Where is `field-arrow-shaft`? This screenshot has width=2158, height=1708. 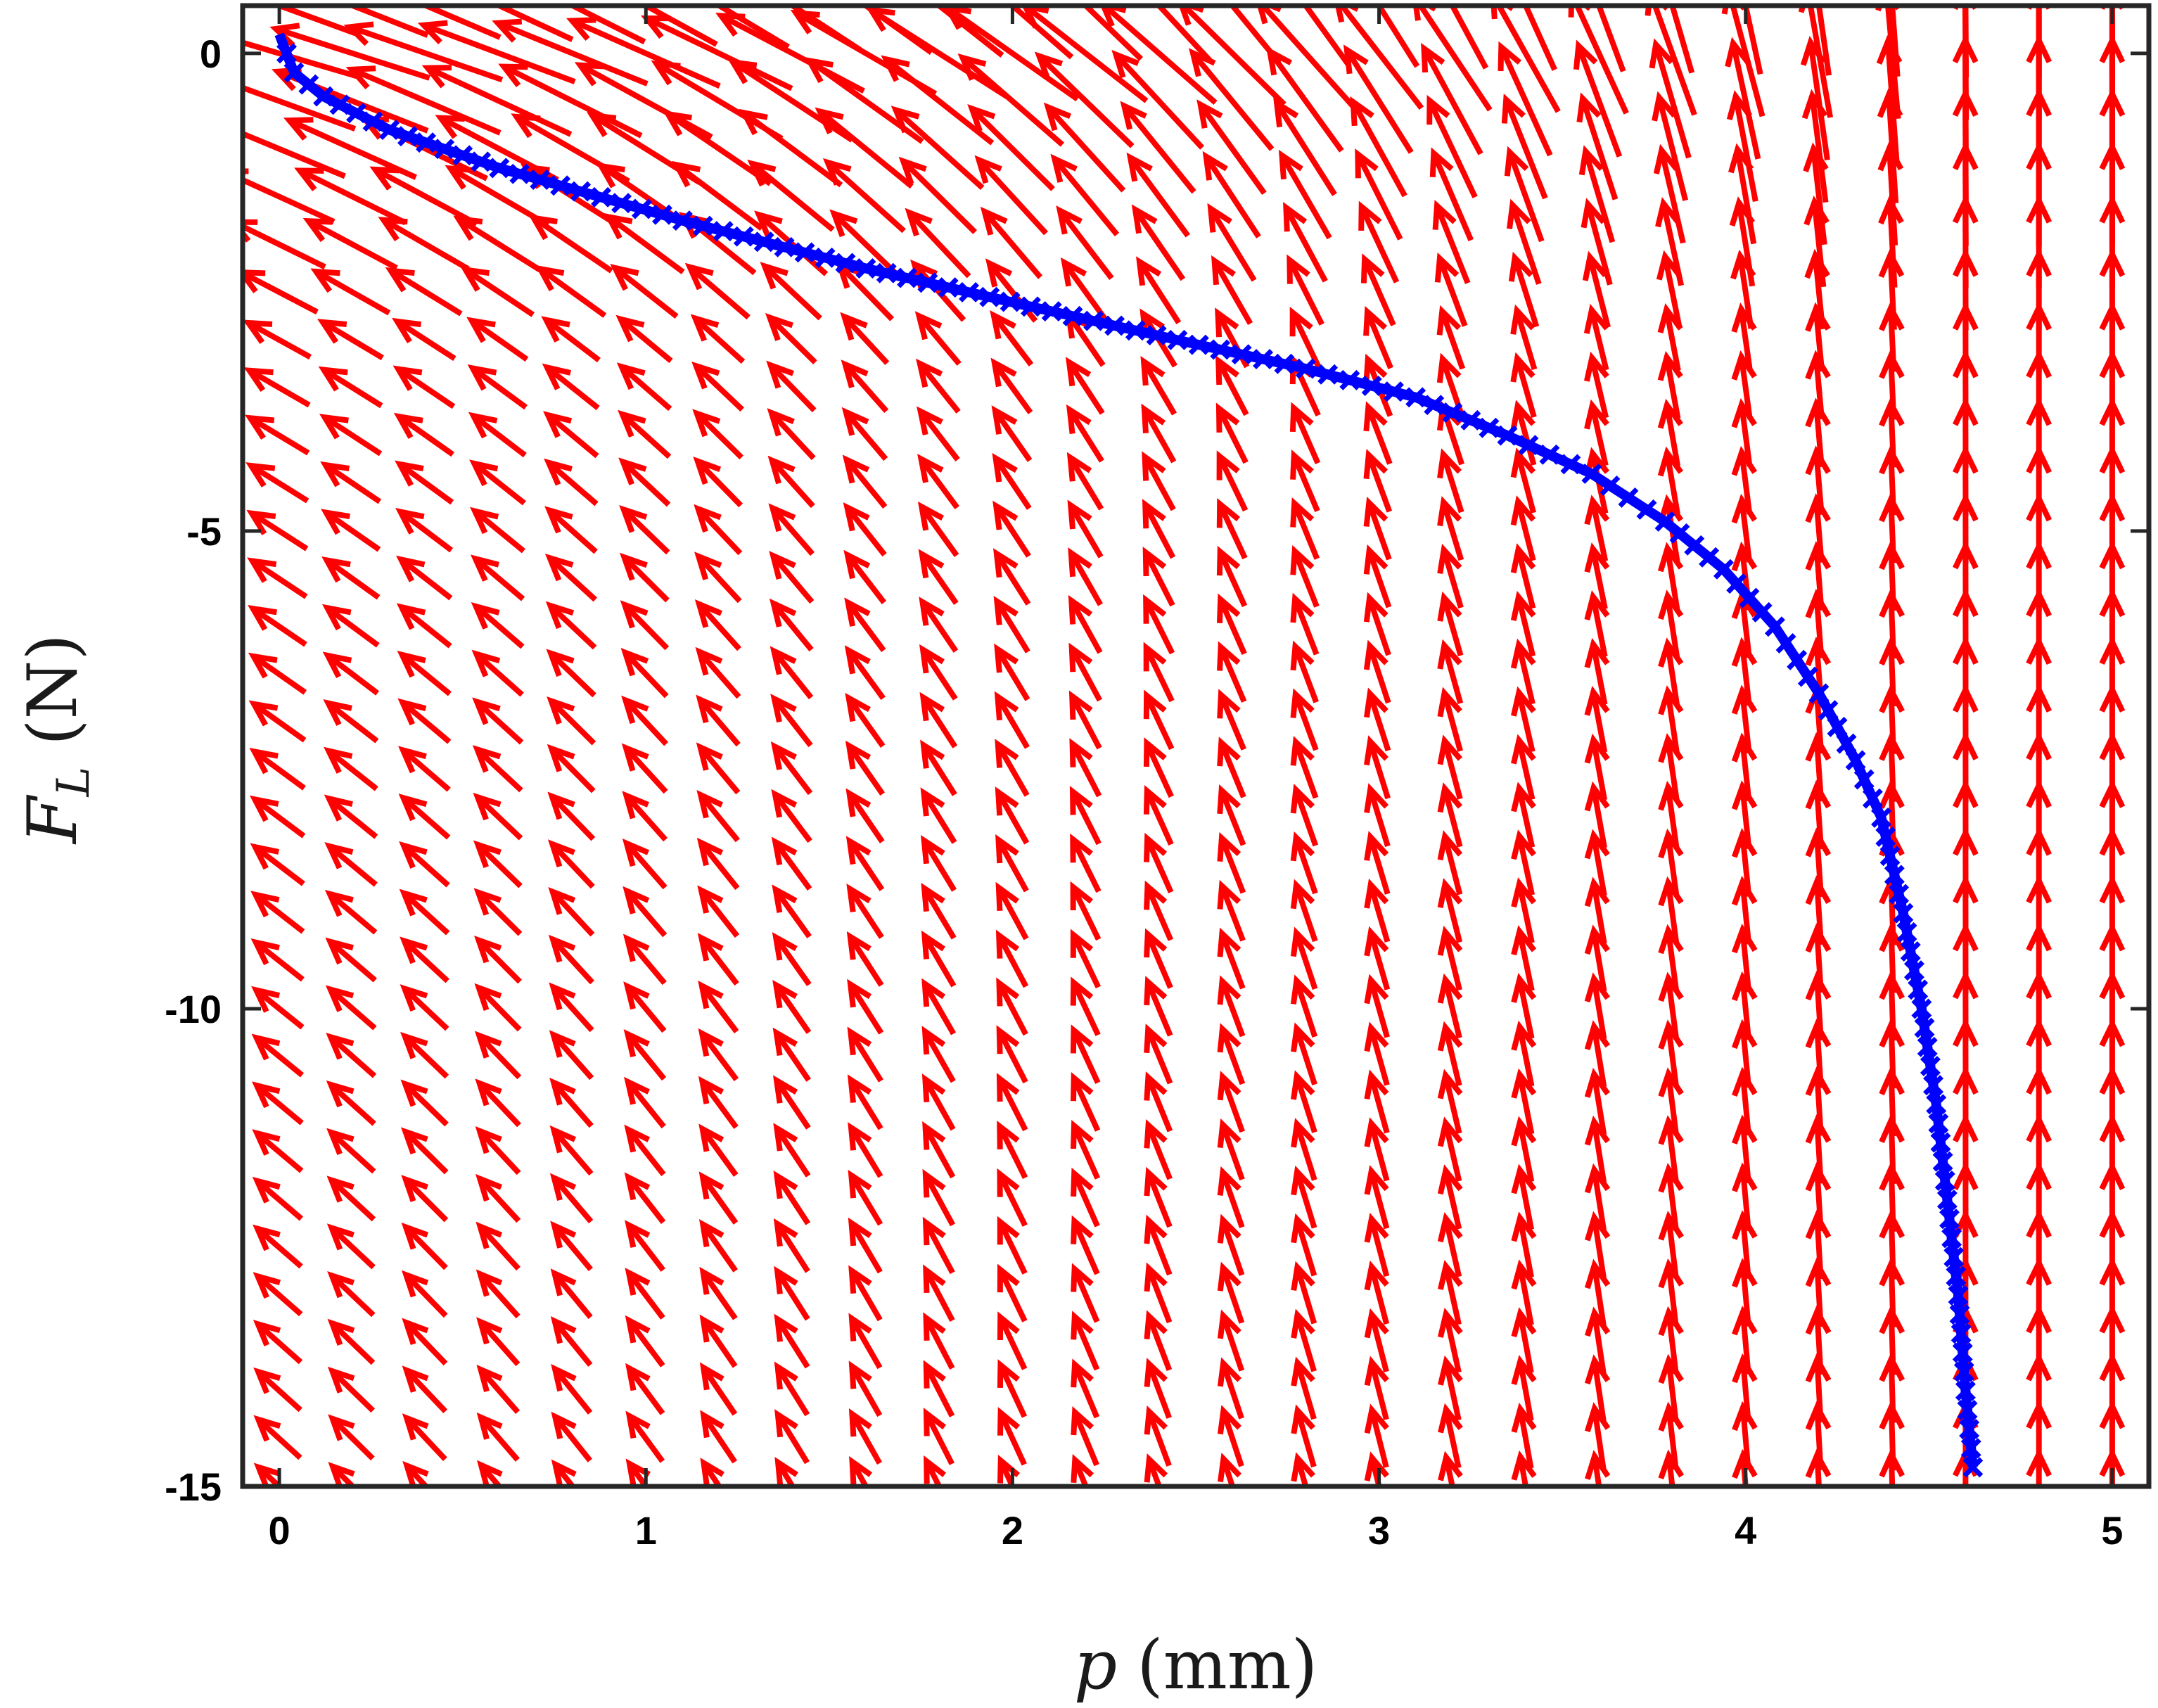 field-arrow-shaft is located at coordinates (1965, 38).